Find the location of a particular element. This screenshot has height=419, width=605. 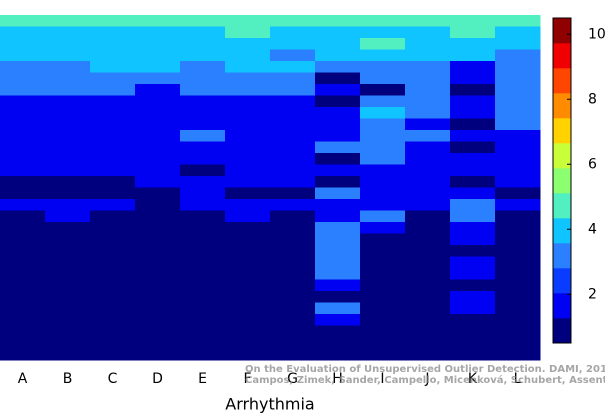

x-tick-label: C is located at coordinates (113, 379).